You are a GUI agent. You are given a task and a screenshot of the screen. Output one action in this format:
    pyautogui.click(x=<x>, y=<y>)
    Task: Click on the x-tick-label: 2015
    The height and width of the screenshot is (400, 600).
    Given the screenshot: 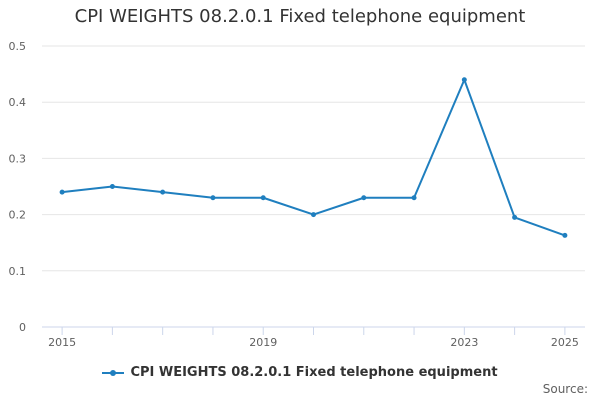 What is the action you would take?
    pyautogui.click(x=62, y=342)
    